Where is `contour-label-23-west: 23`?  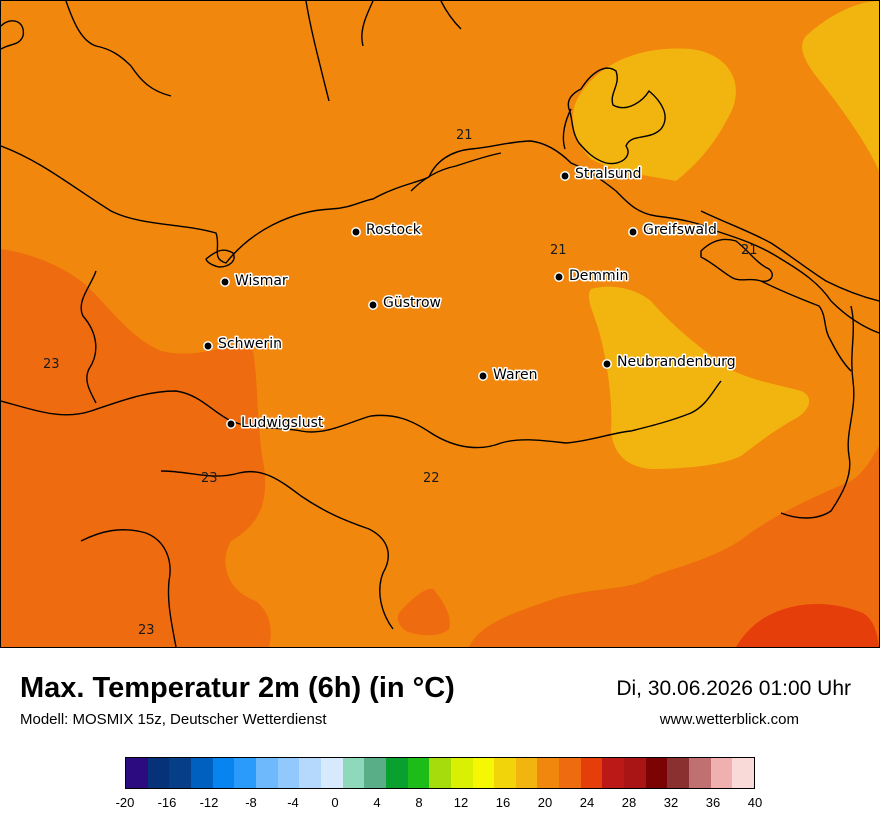 contour-label-23-west: 23 is located at coordinates (51, 364).